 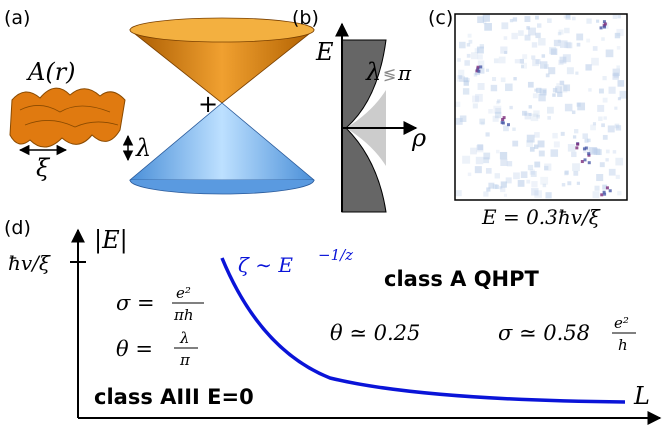 What do you see at coordinates (51, 72) in the screenshot?
I see `potential-label: A(r)` at bounding box center [51, 72].